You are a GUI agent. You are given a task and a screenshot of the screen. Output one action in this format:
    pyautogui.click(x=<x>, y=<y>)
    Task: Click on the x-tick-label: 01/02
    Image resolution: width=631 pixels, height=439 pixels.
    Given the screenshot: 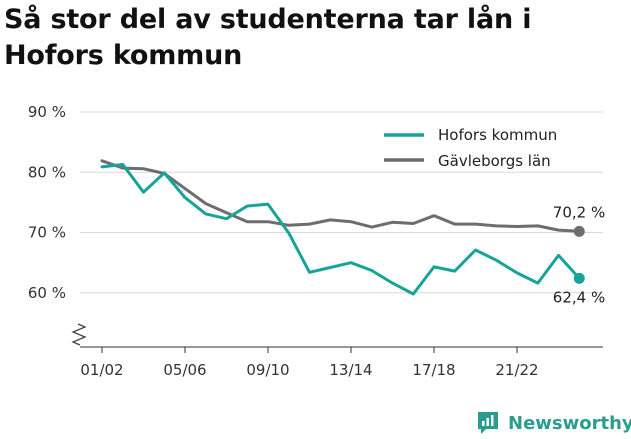 What is the action you would take?
    pyautogui.click(x=101, y=370)
    